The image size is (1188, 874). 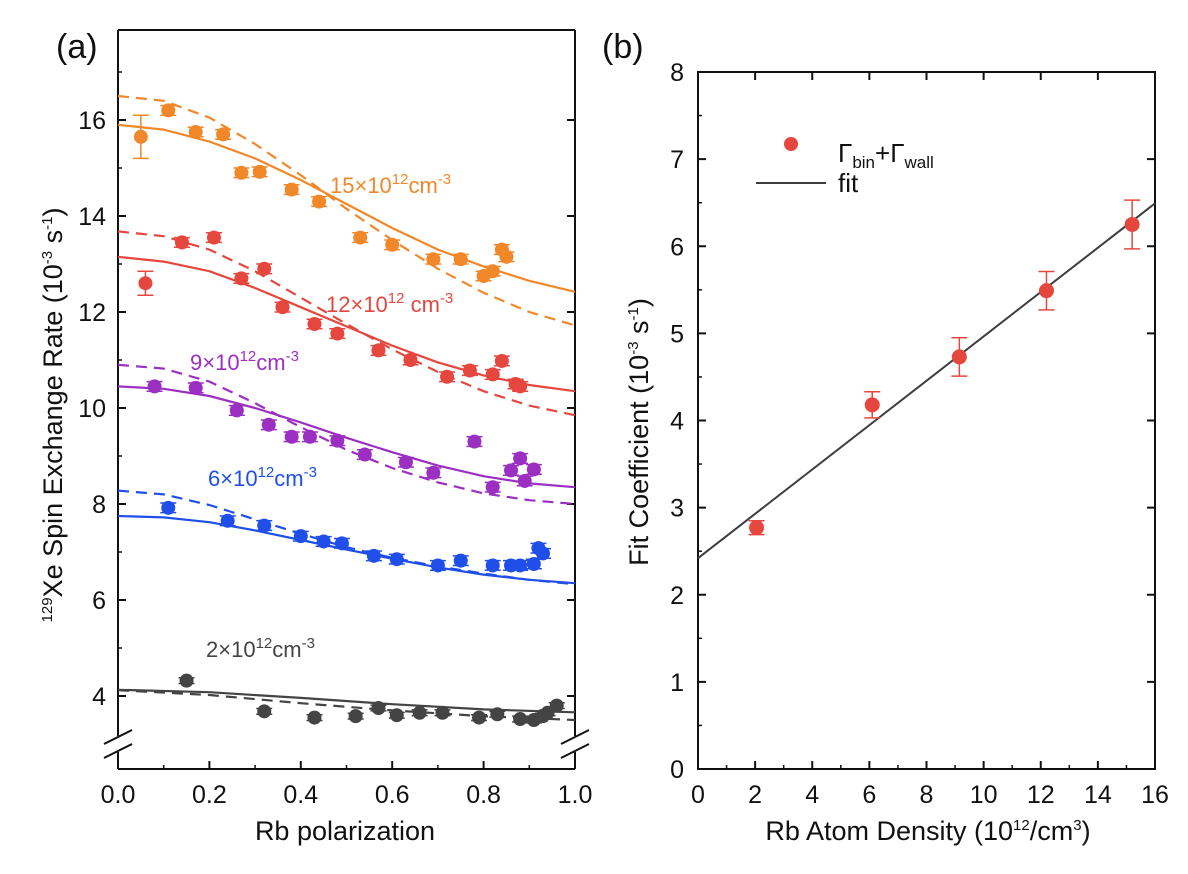 I want to click on panel-b-x-title-main: Rb Atom Density (10, so click(x=889, y=831).